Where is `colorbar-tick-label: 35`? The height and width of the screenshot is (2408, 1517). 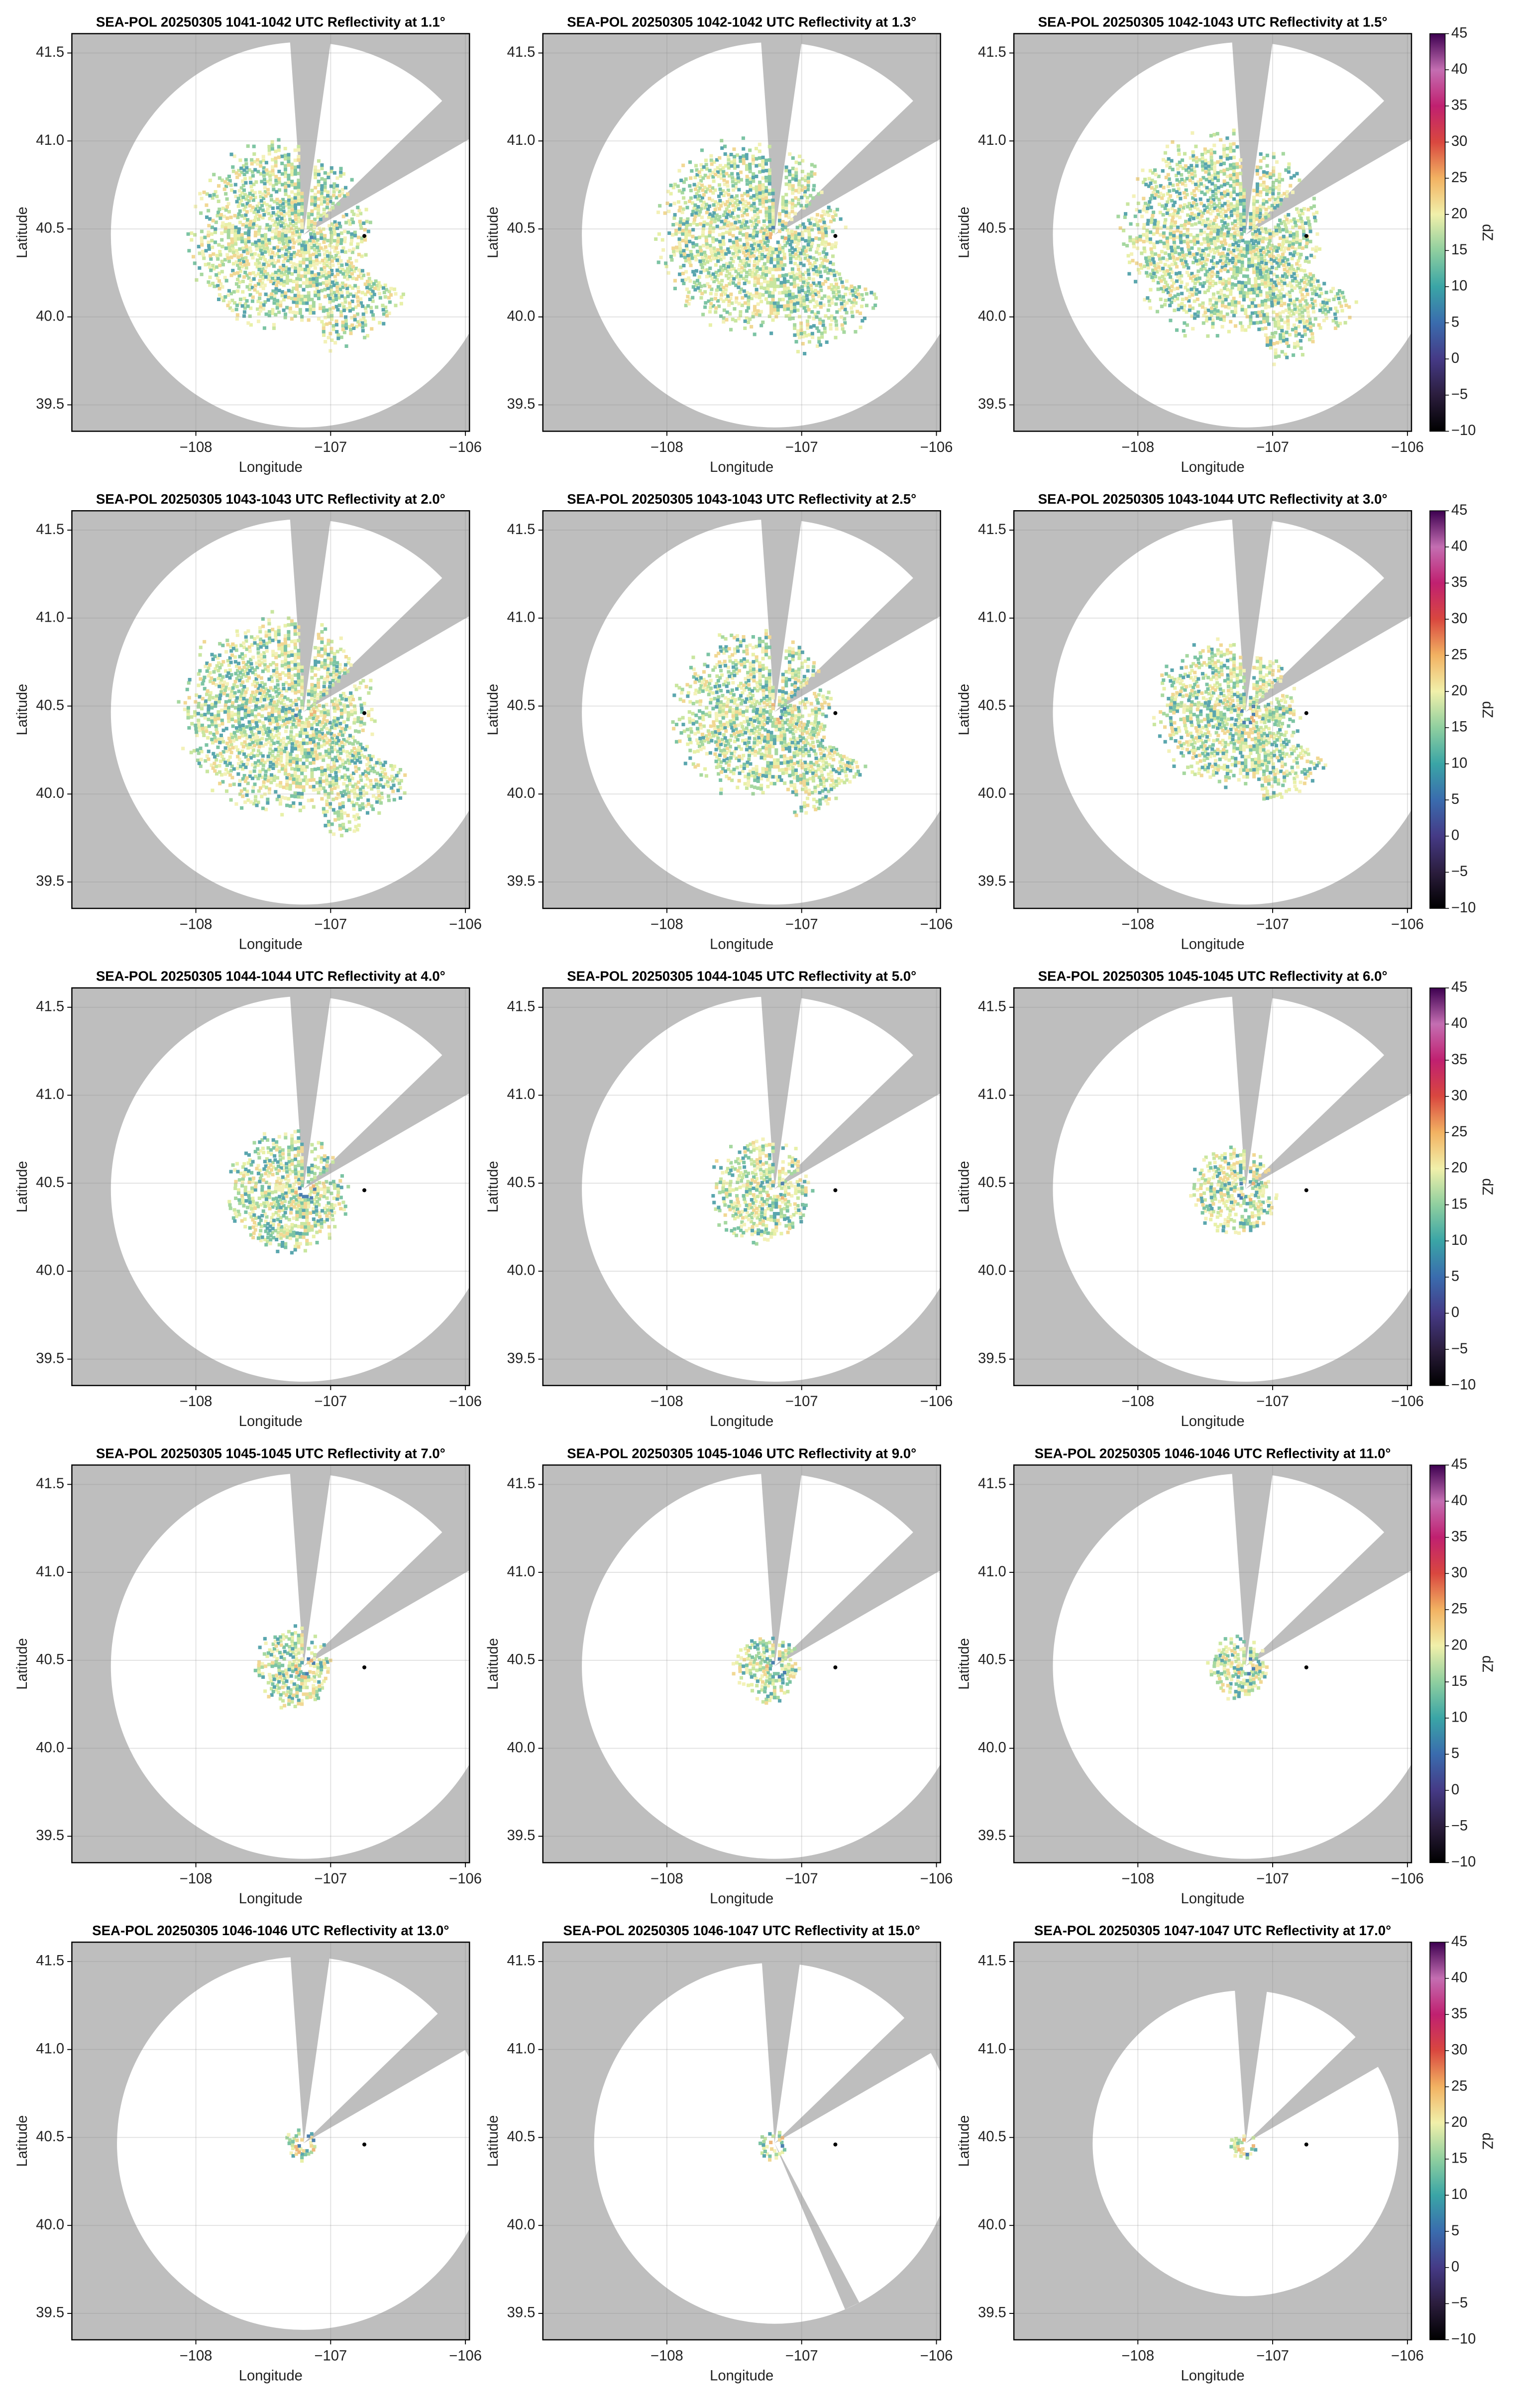
colorbar-tick-label: 35 is located at coordinates (1459, 1536).